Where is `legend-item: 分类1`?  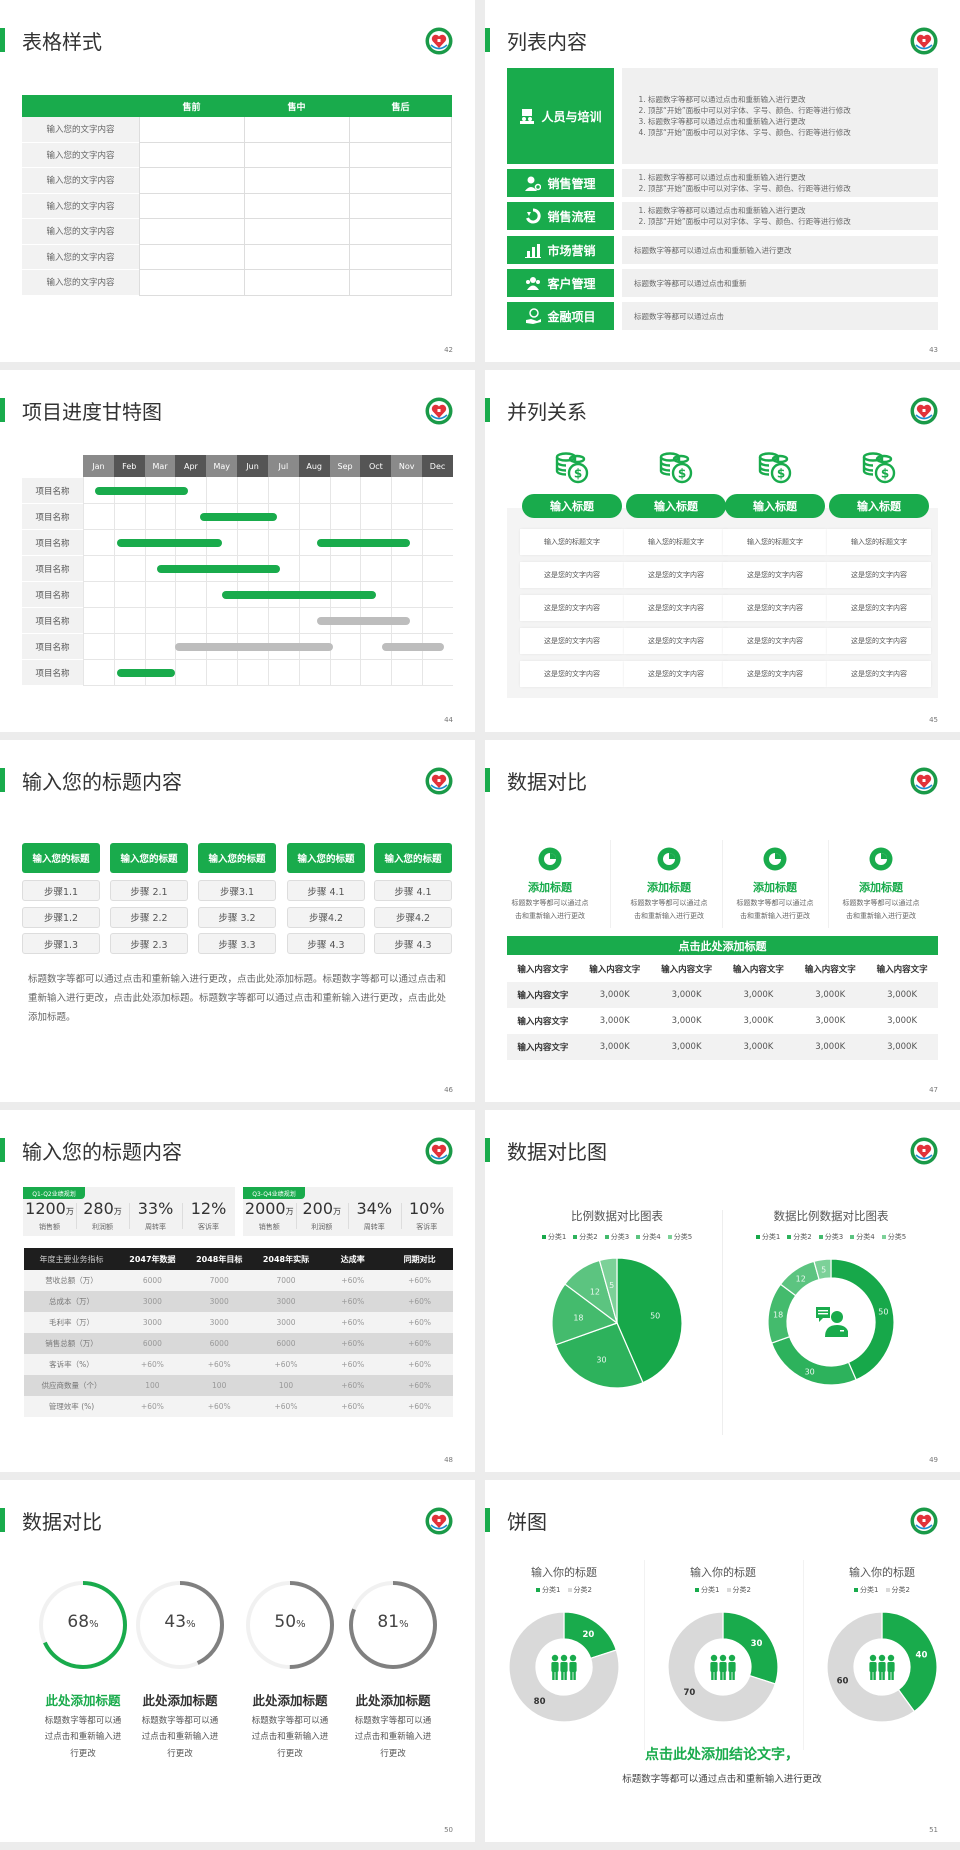 legend-item: 分类1 is located at coordinates (866, 1590).